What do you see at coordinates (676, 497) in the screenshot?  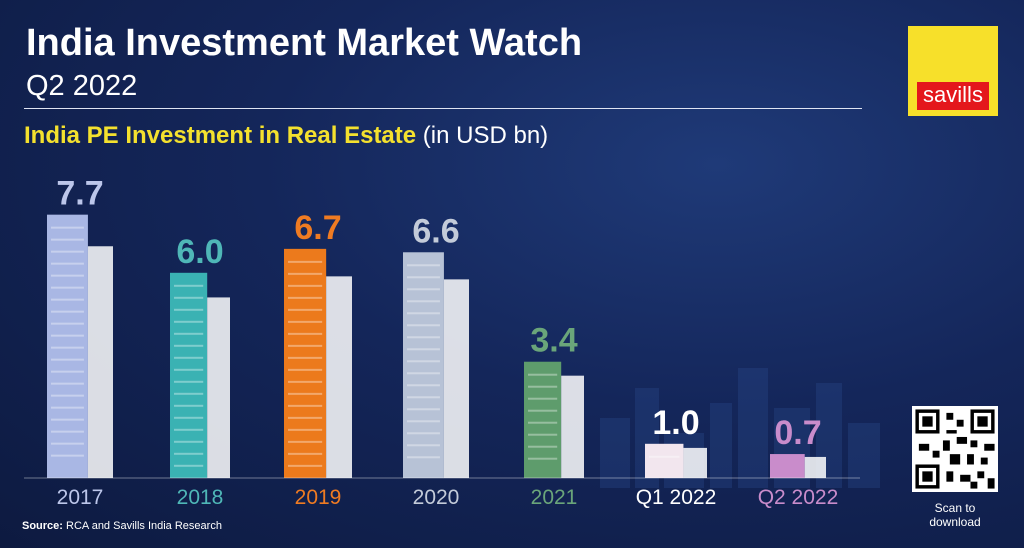 I see `category-label-5: Q1 2022` at bounding box center [676, 497].